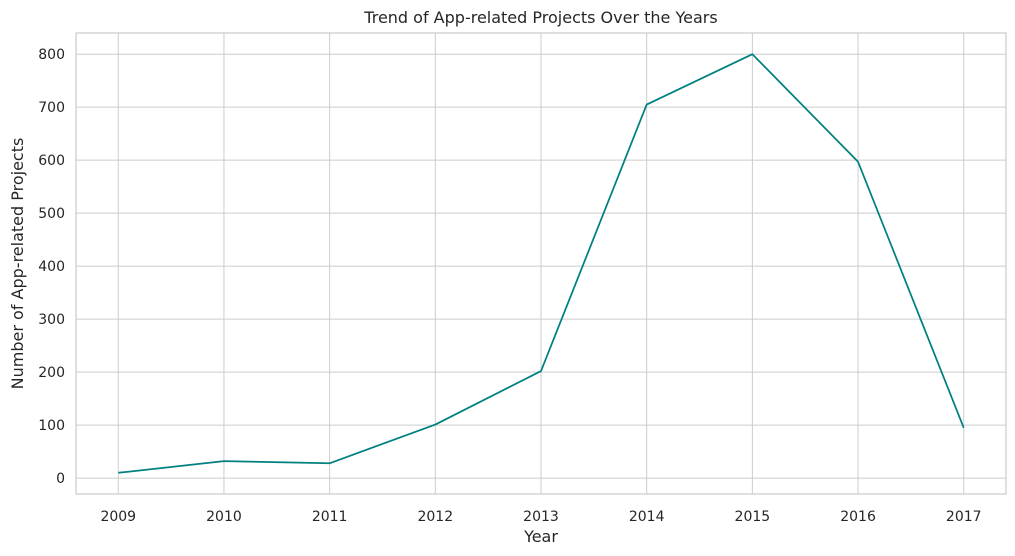 This screenshot has height=556, width=1015. What do you see at coordinates (51, 161) in the screenshot?
I see `y-tick-label: 600` at bounding box center [51, 161].